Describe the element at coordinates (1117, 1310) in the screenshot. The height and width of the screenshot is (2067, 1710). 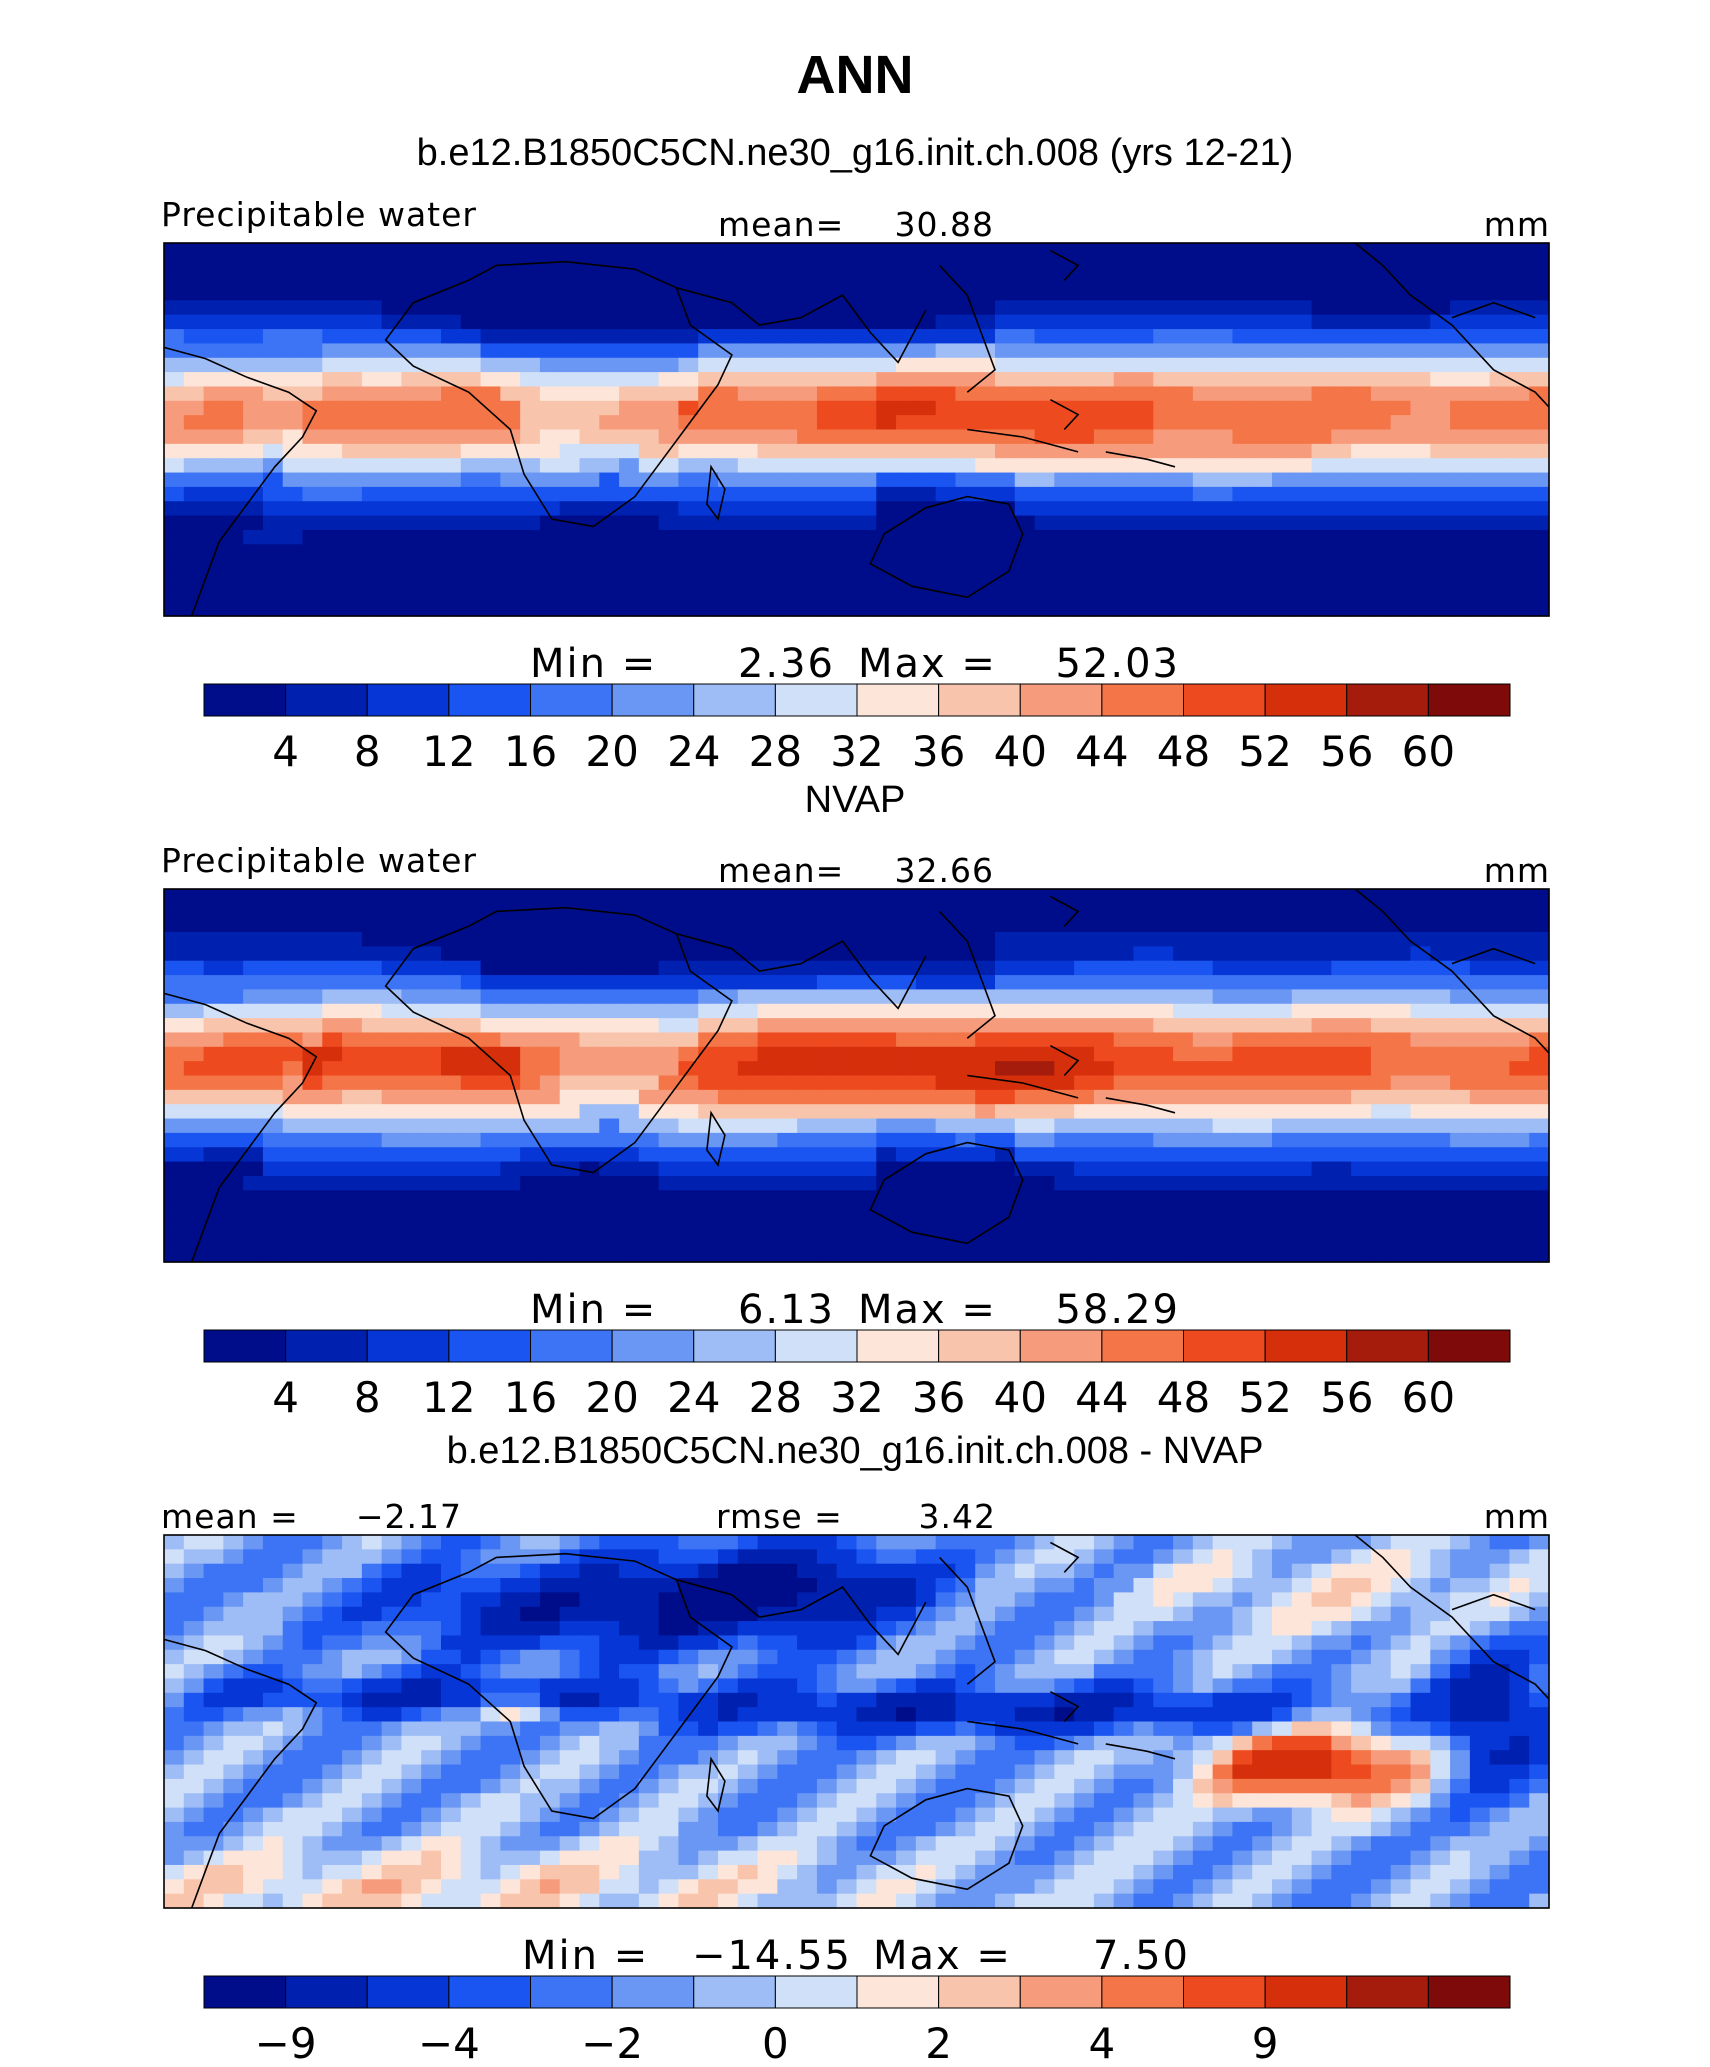
I see `max-value: 58.29` at that location.